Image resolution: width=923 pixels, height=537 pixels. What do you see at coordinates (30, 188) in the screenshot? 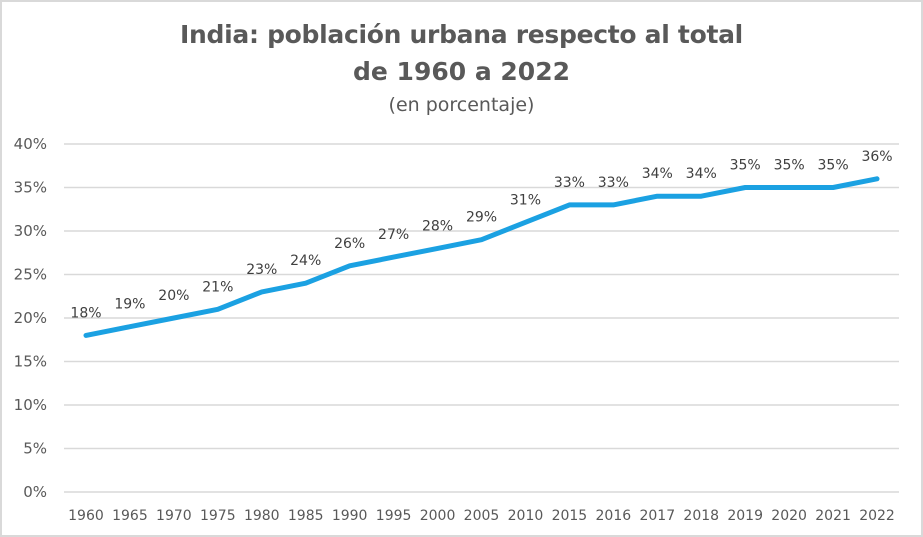
I see `y-tick-label: 35%` at bounding box center [30, 188].